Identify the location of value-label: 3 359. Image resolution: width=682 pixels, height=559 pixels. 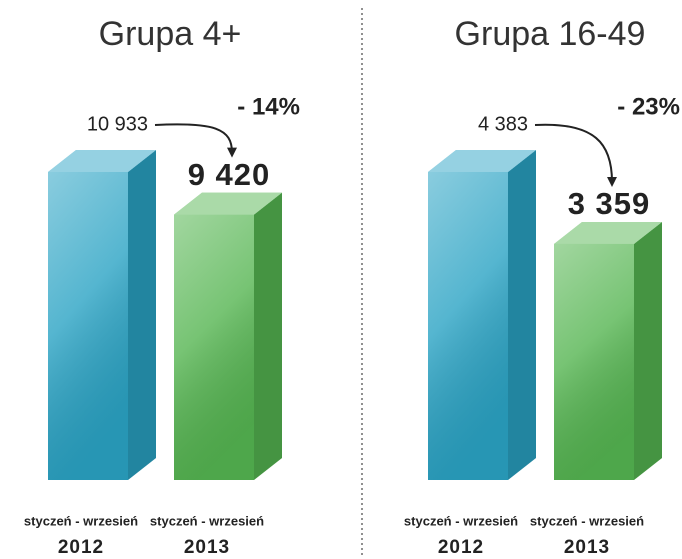
(609, 203).